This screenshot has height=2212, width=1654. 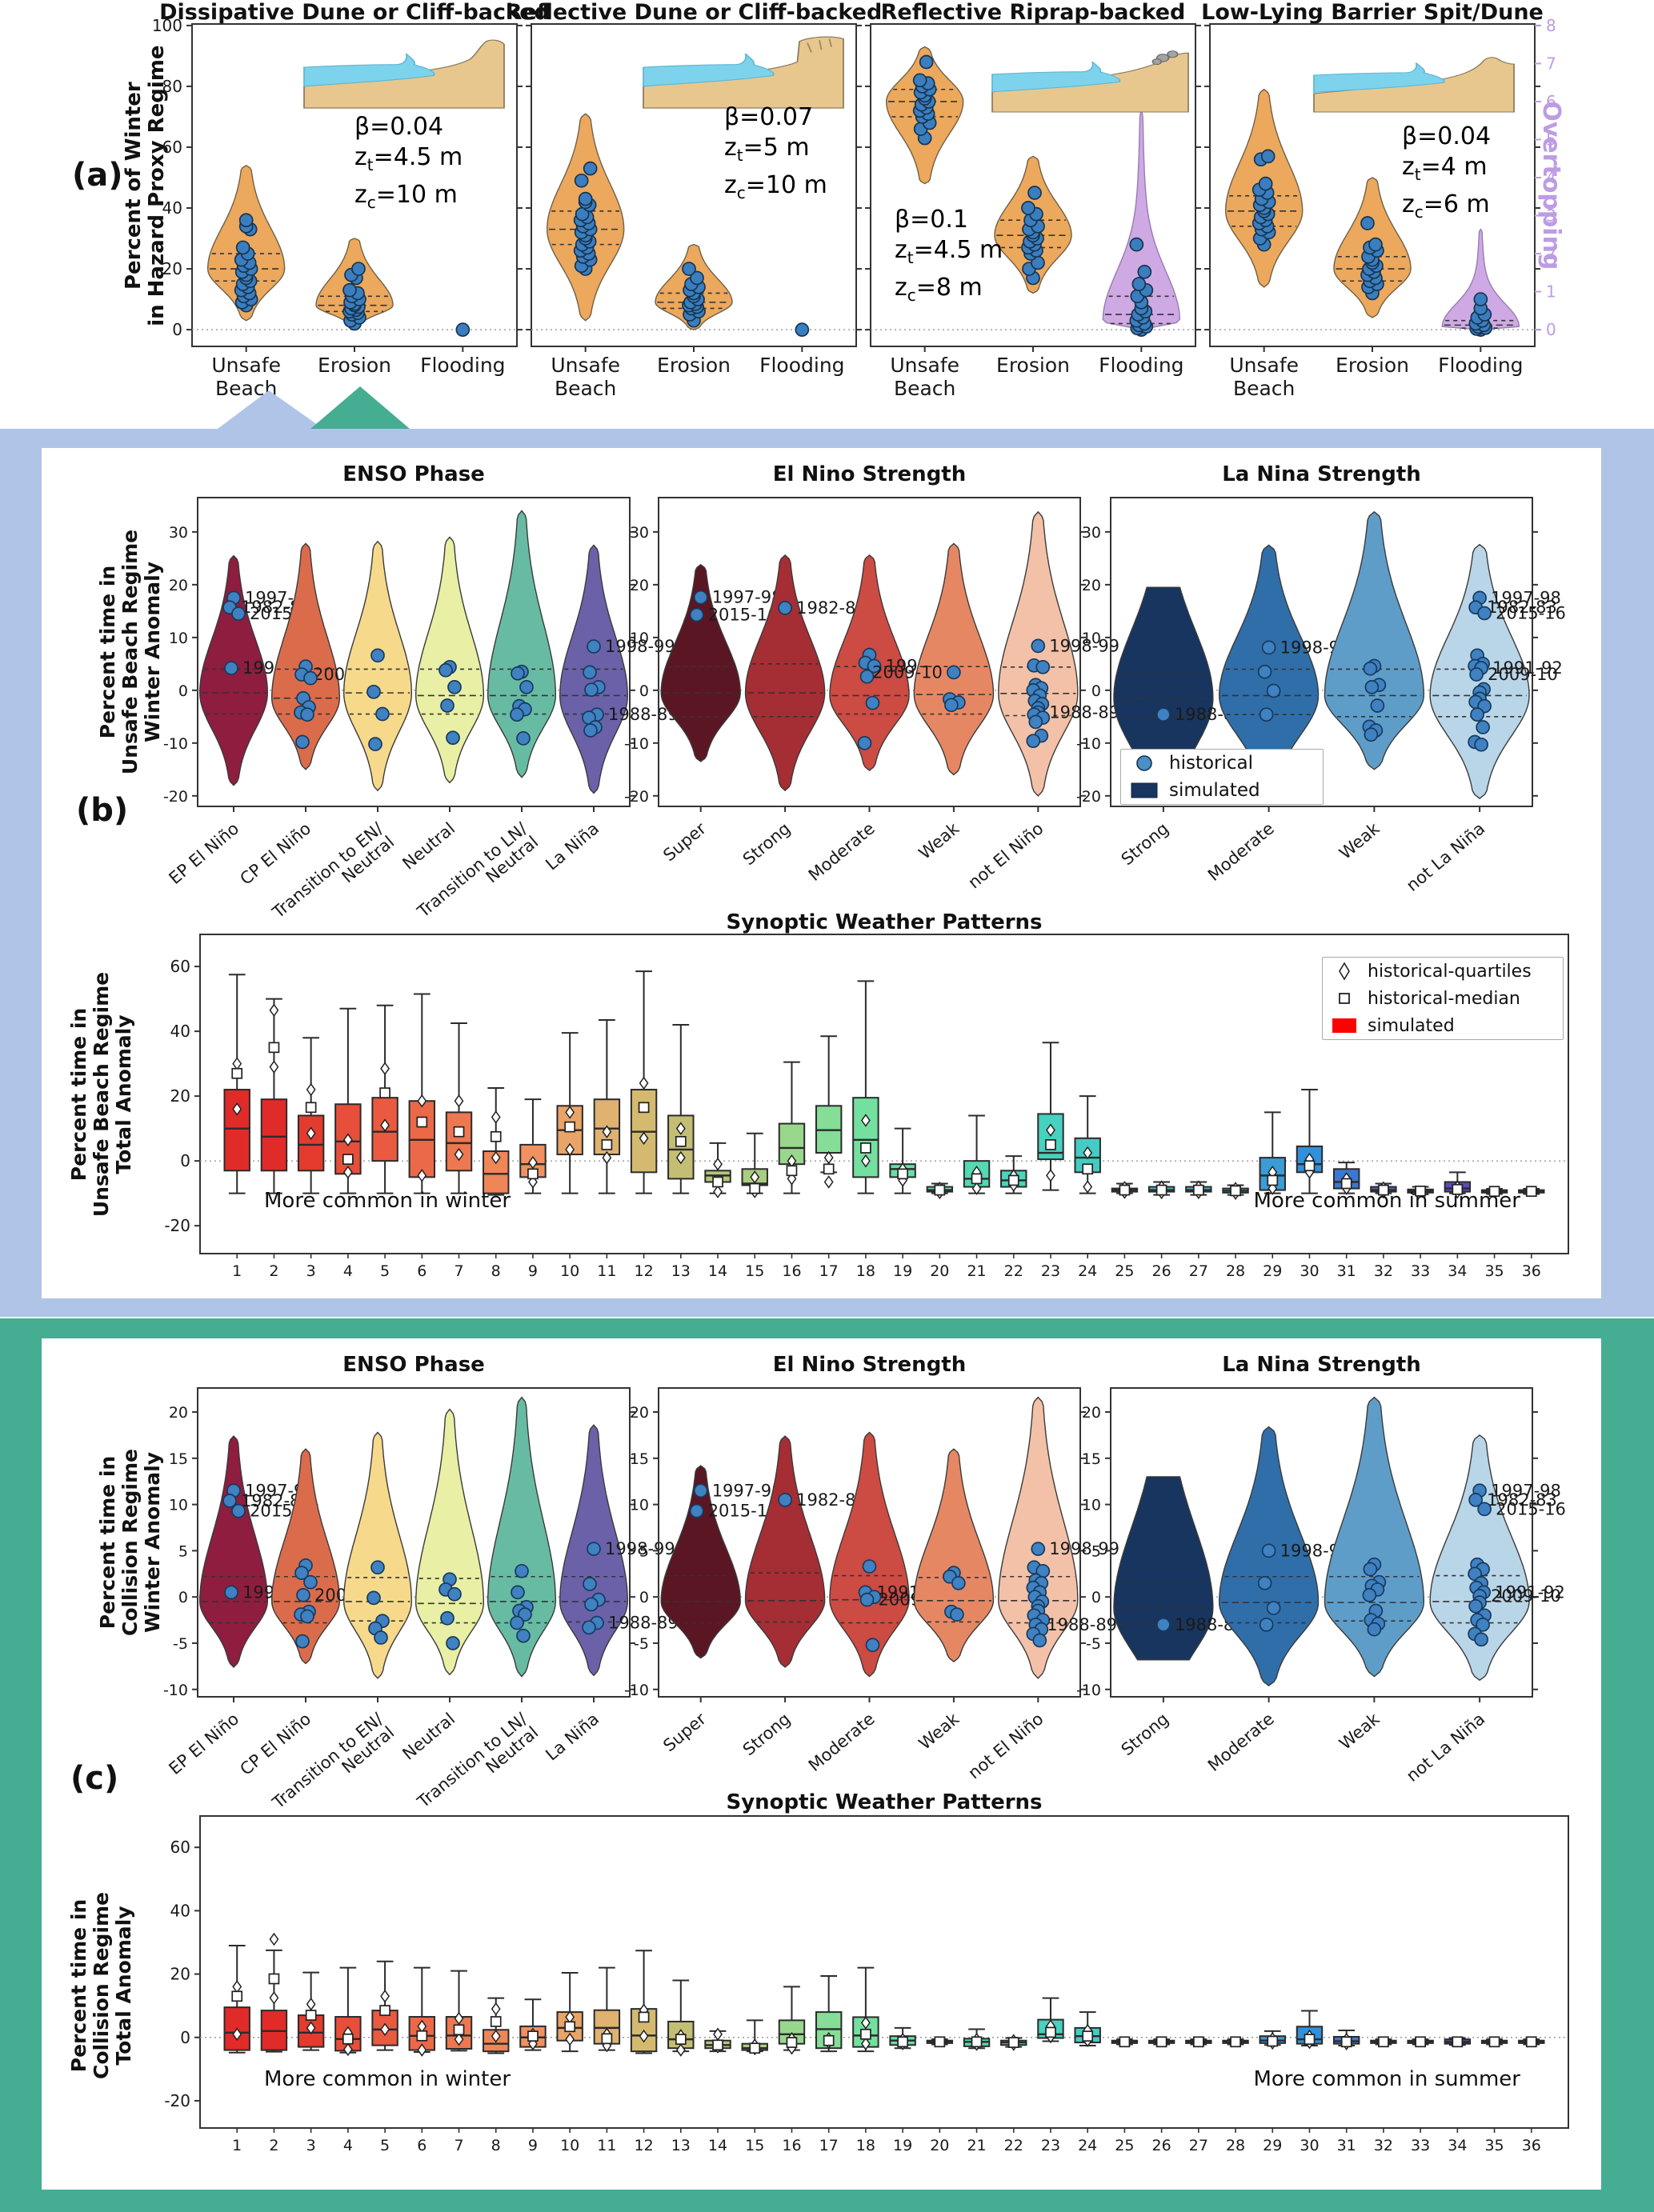 What do you see at coordinates (869, 1554) in the screenshot?
I see `violin-body` at bounding box center [869, 1554].